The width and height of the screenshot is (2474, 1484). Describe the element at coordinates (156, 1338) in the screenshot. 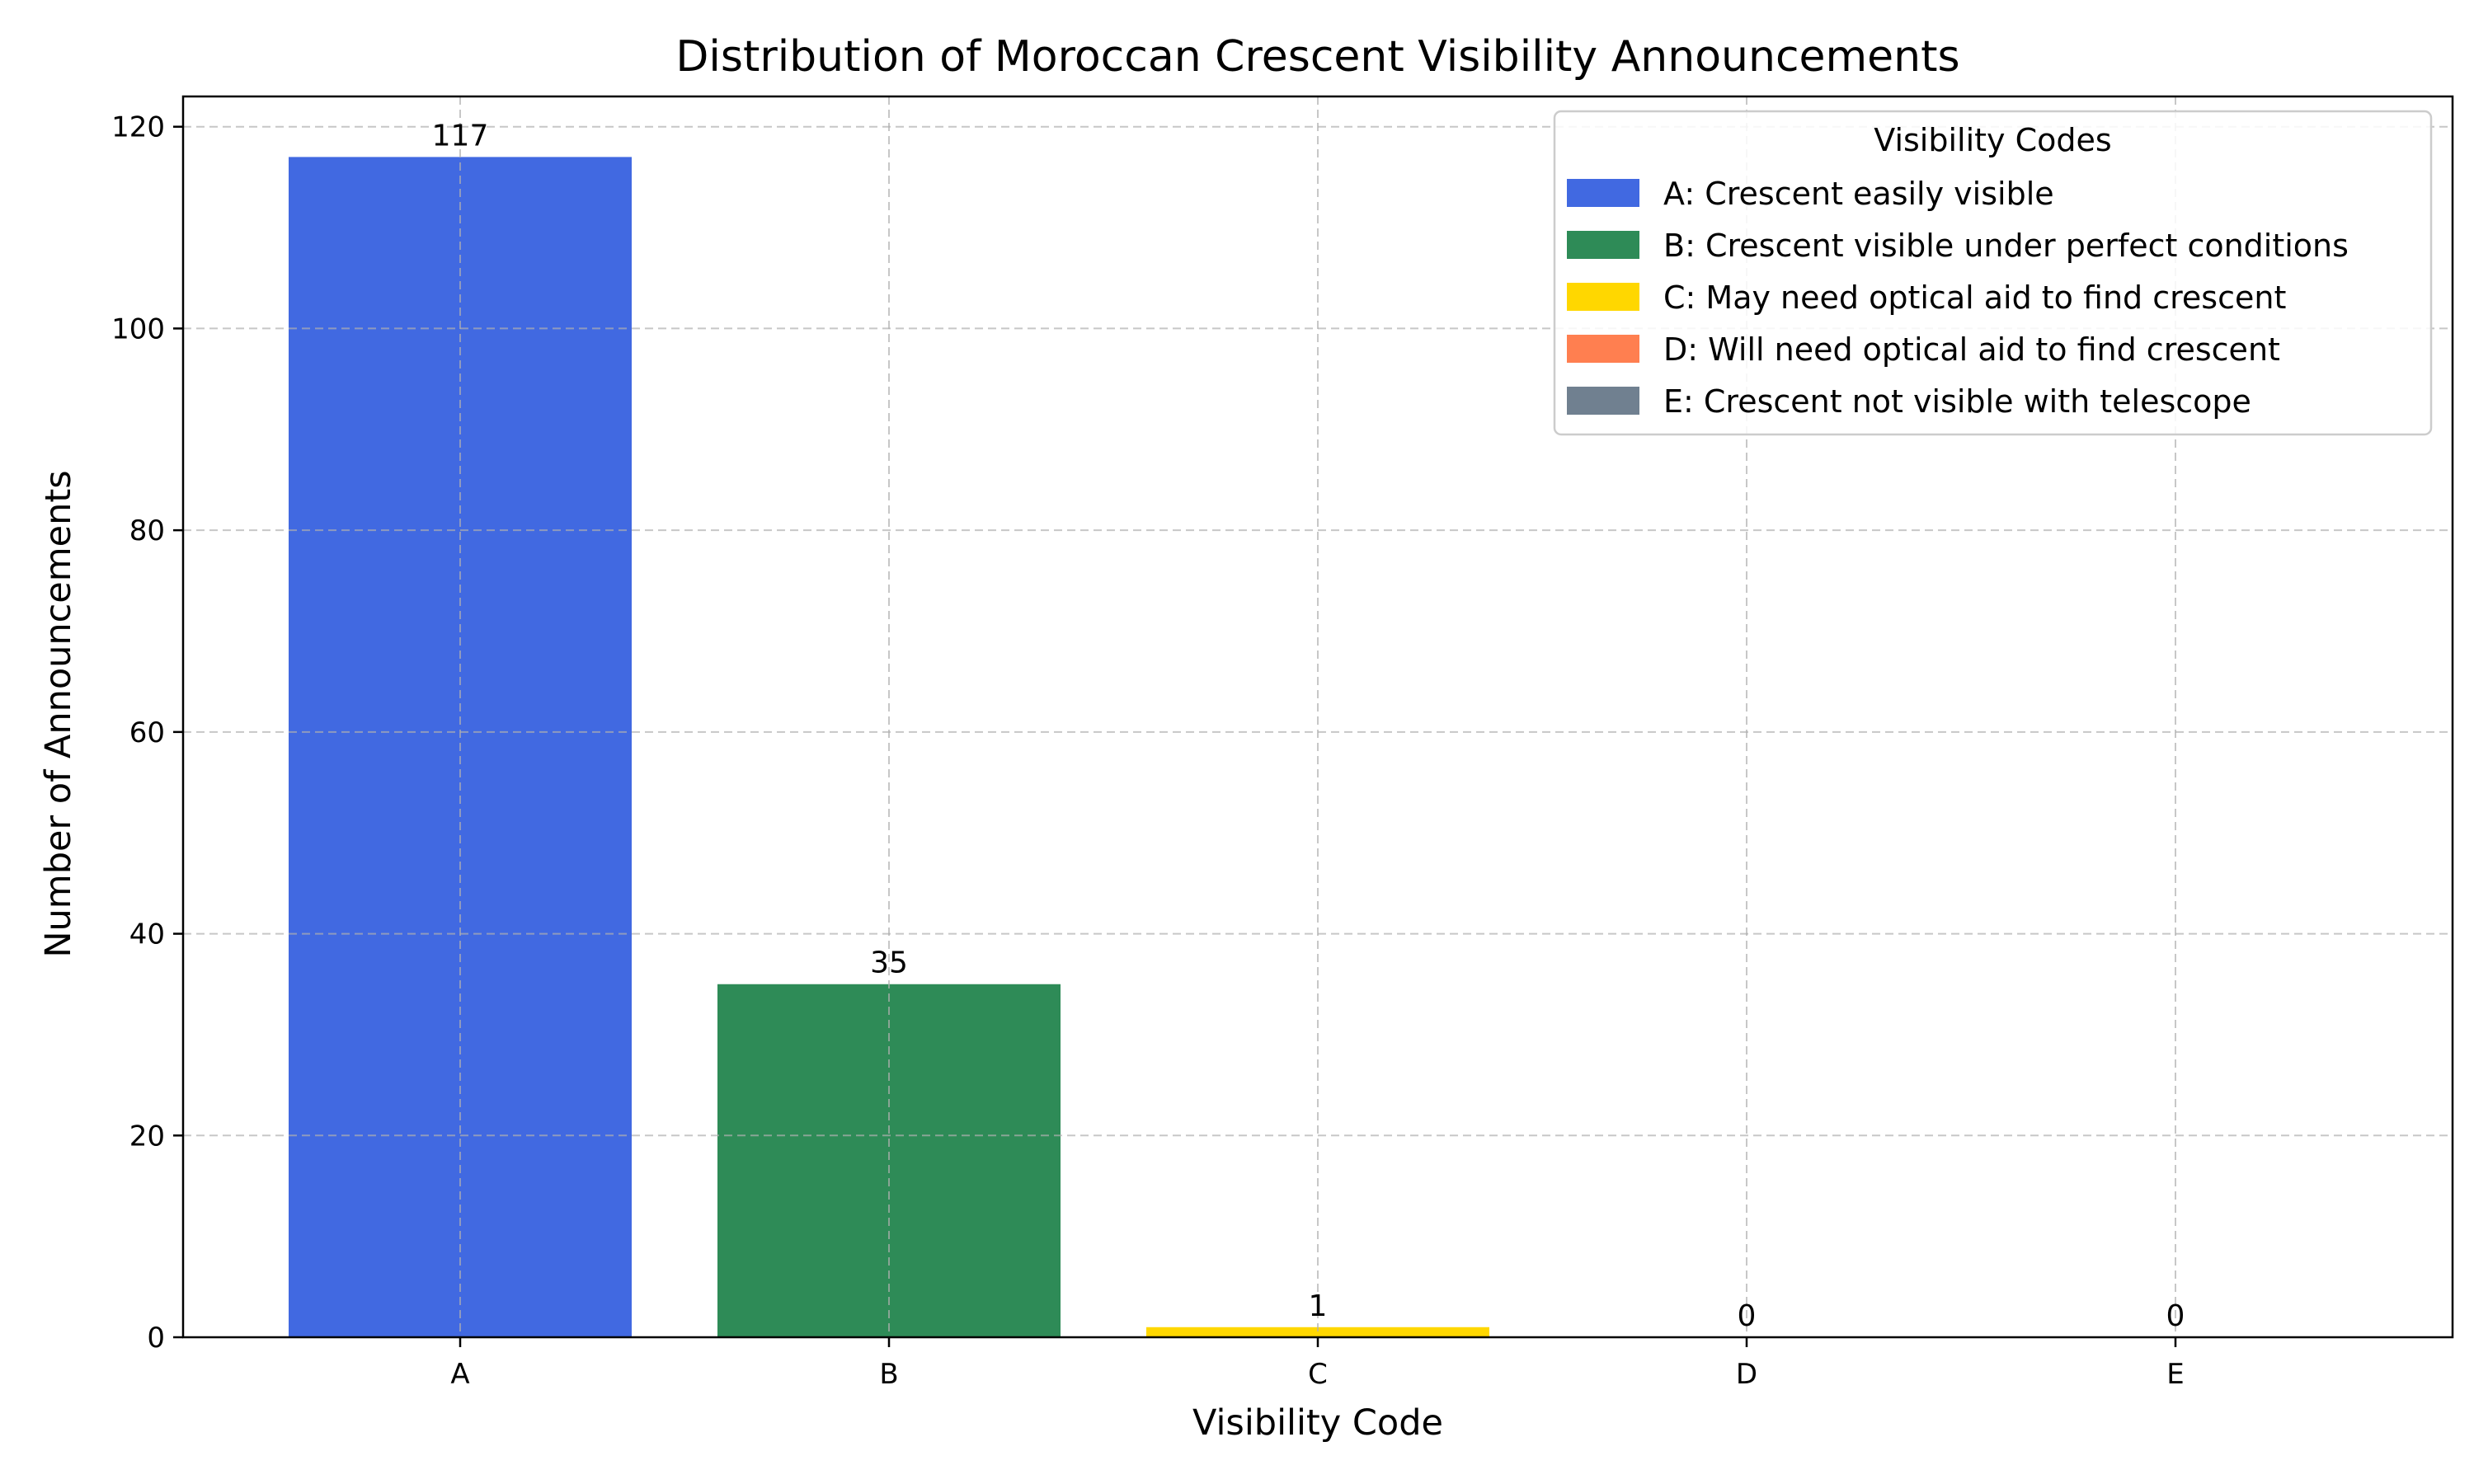

I see `y-tick-label: 0` at that location.